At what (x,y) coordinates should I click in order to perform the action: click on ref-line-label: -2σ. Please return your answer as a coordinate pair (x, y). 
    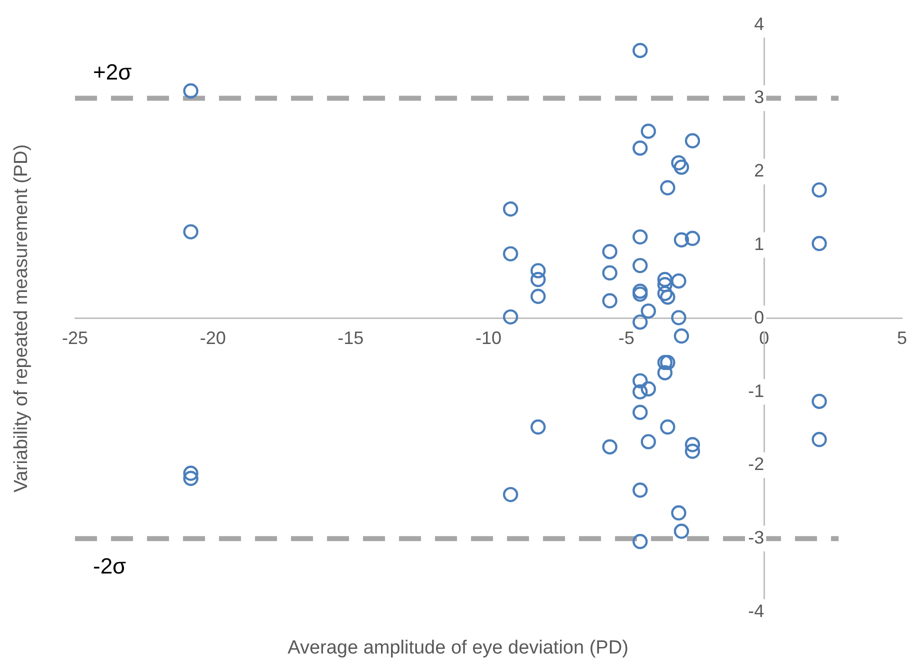
    Looking at the image, I should click on (110, 566).